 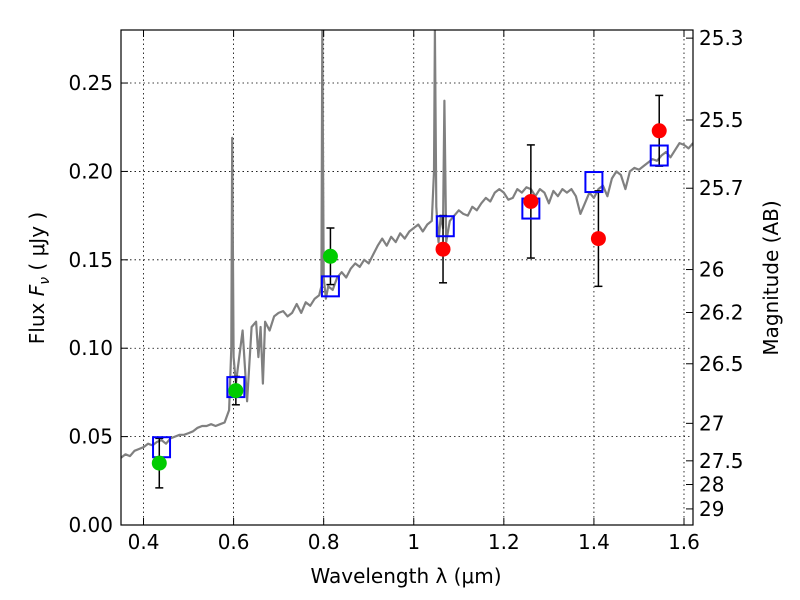 What do you see at coordinates (504, 542) in the screenshot?
I see `x-tick-label: 1.2` at bounding box center [504, 542].